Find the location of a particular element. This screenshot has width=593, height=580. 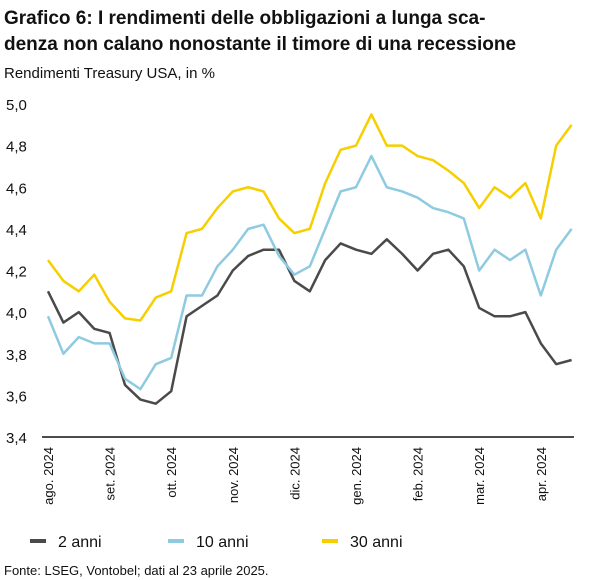

x-tick-label: nov. 2024 is located at coordinates (233, 475).